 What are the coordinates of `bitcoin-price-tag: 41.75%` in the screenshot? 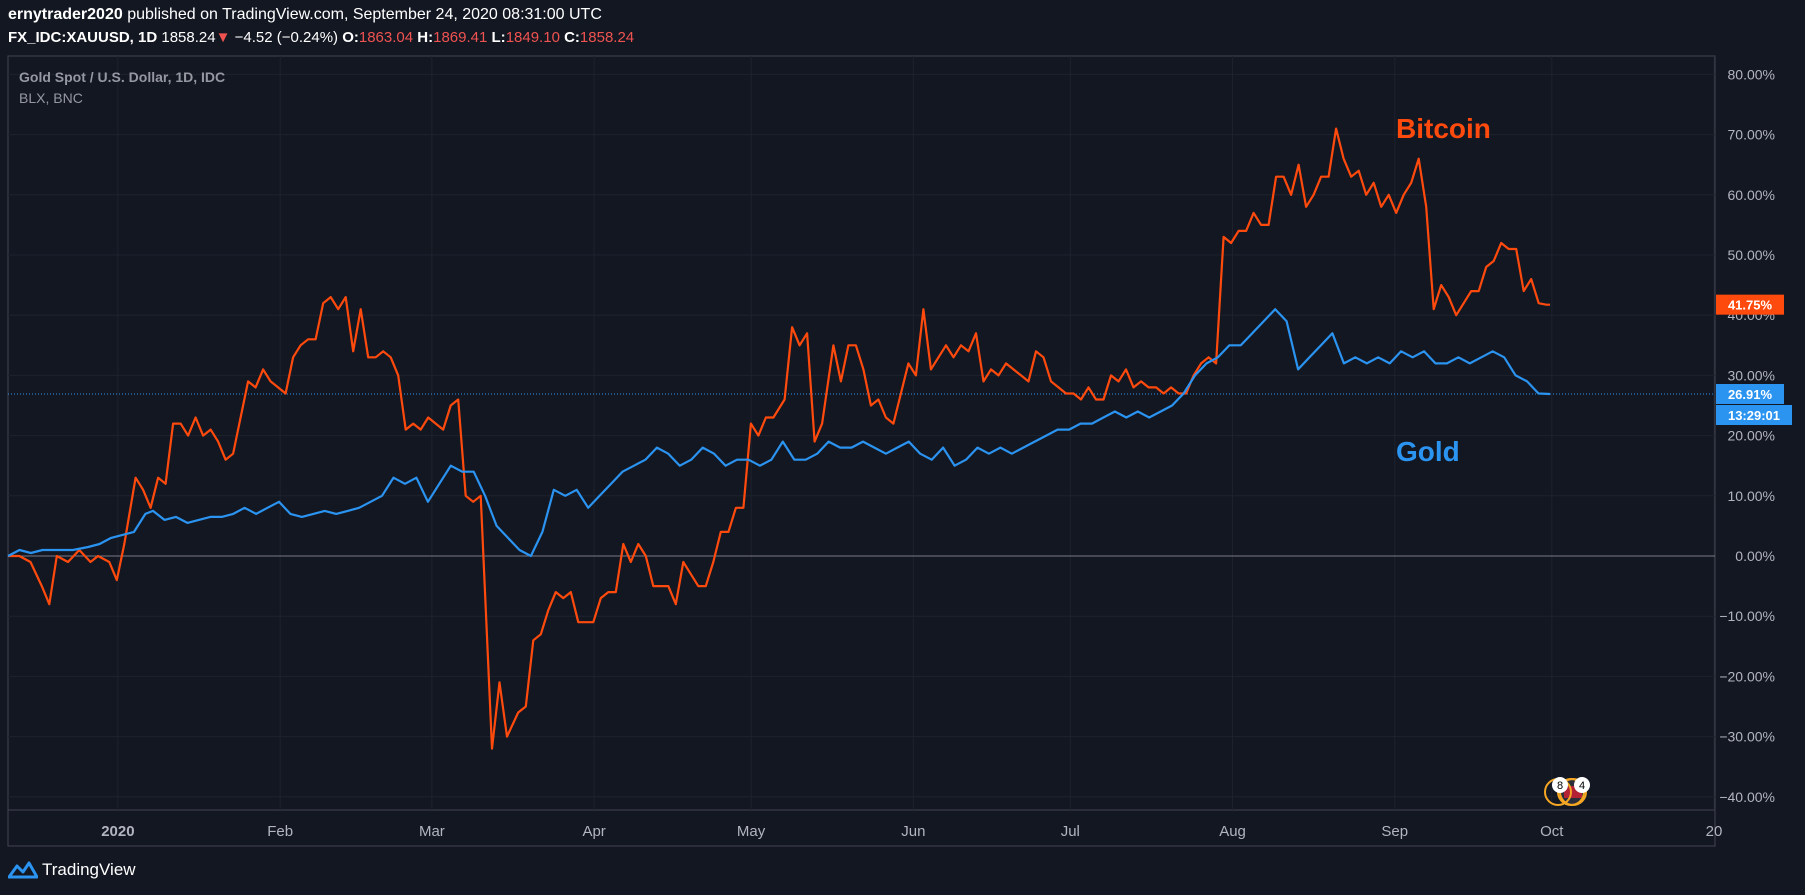 It's located at (1750, 304).